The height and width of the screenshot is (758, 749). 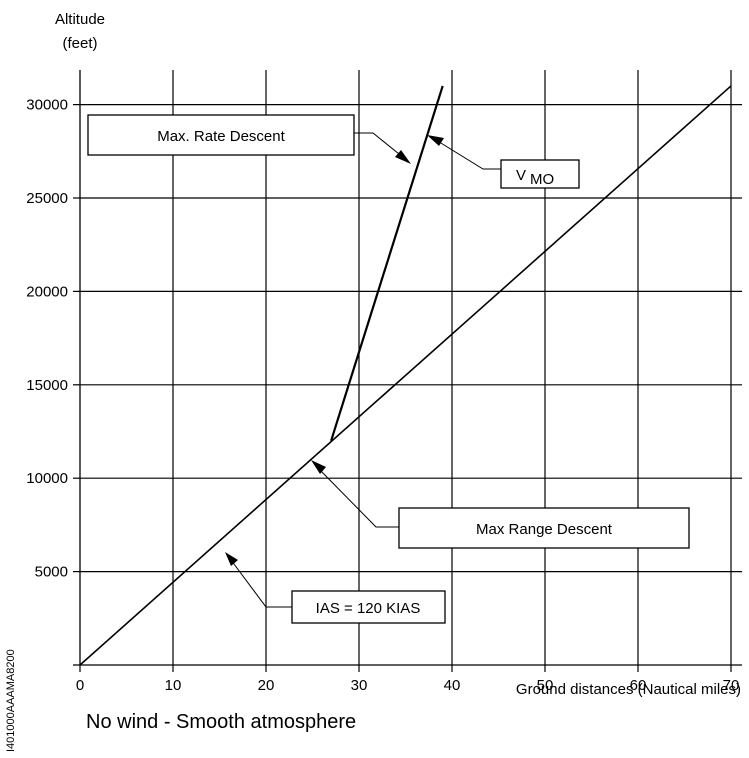 What do you see at coordinates (47, 198) in the screenshot?
I see `y-tick-label-25000: 25000` at bounding box center [47, 198].